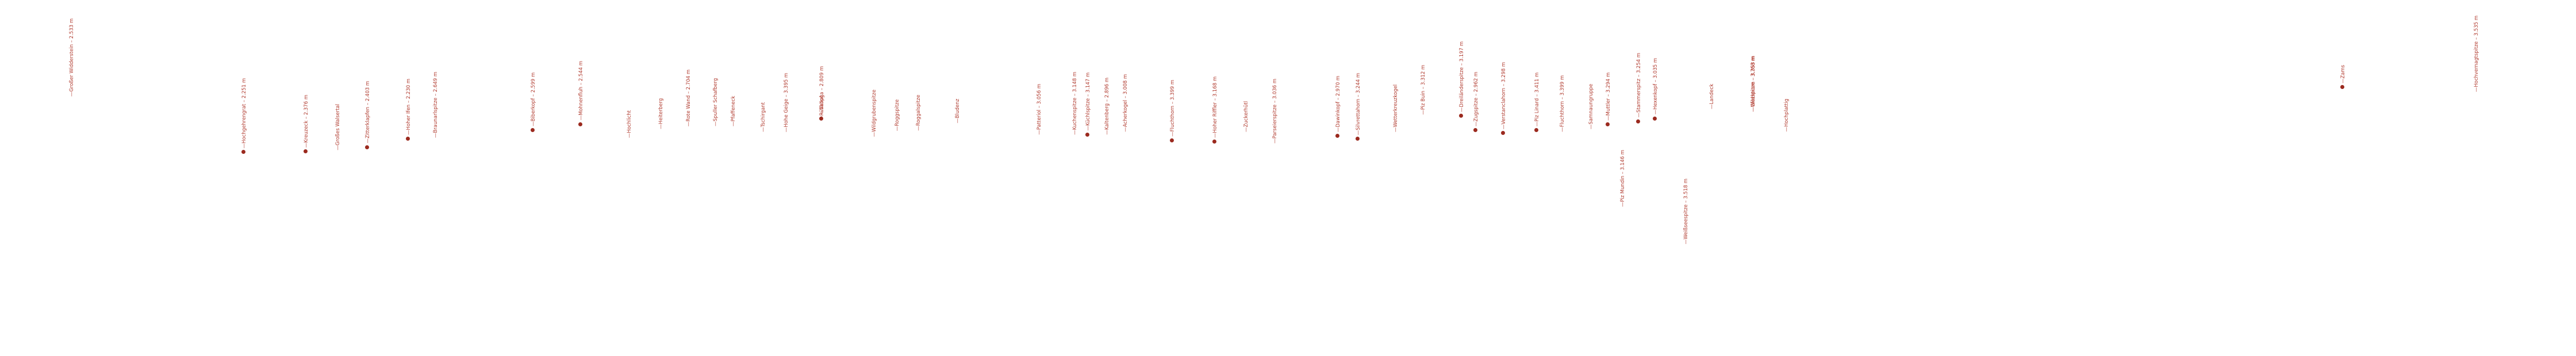 This screenshot has width=2576, height=356. What do you see at coordinates (338, 127) in the screenshot?
I see `peak-label: —Großes Walsertal` at bounding box center [338, 127].